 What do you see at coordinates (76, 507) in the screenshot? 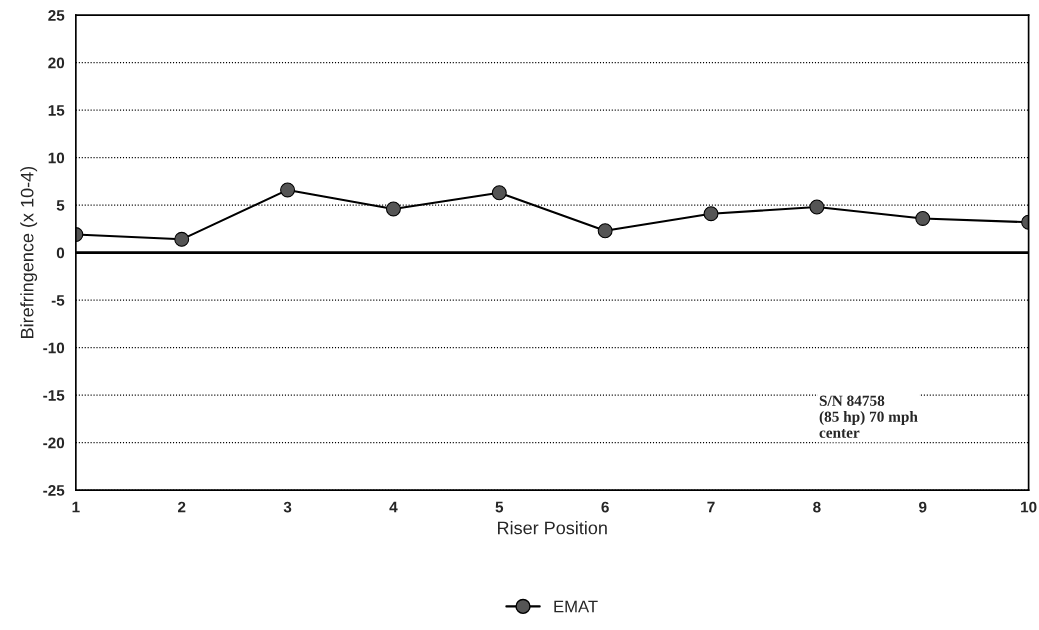
I see `x-tick-label: 1` at bounding box center [76, 507].